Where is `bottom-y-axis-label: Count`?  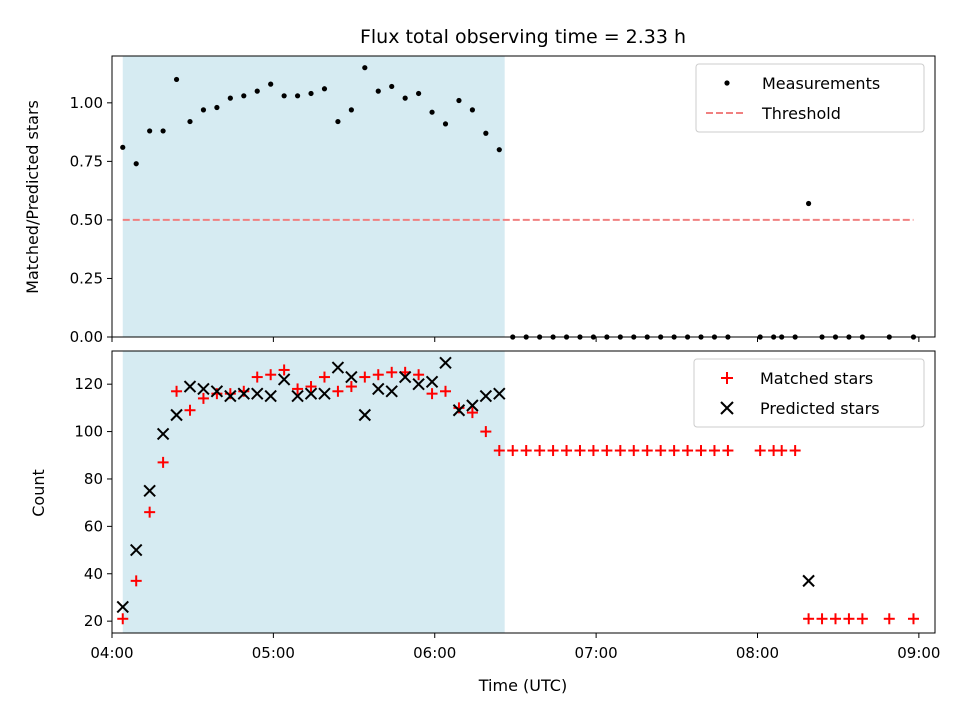
bottom-y-axis-label: Count is located at coordinates (38, 493).